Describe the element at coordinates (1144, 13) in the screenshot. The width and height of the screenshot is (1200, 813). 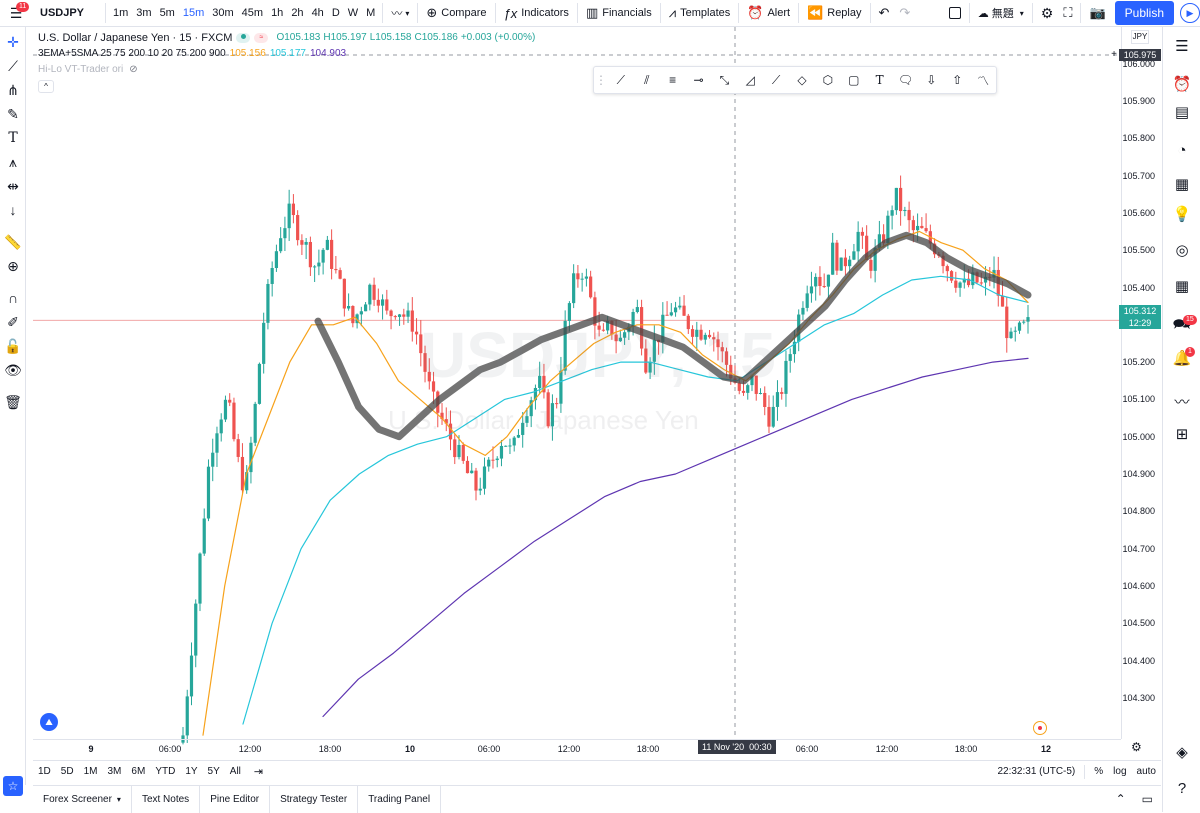
I see `publish-button: Publish` at that location.